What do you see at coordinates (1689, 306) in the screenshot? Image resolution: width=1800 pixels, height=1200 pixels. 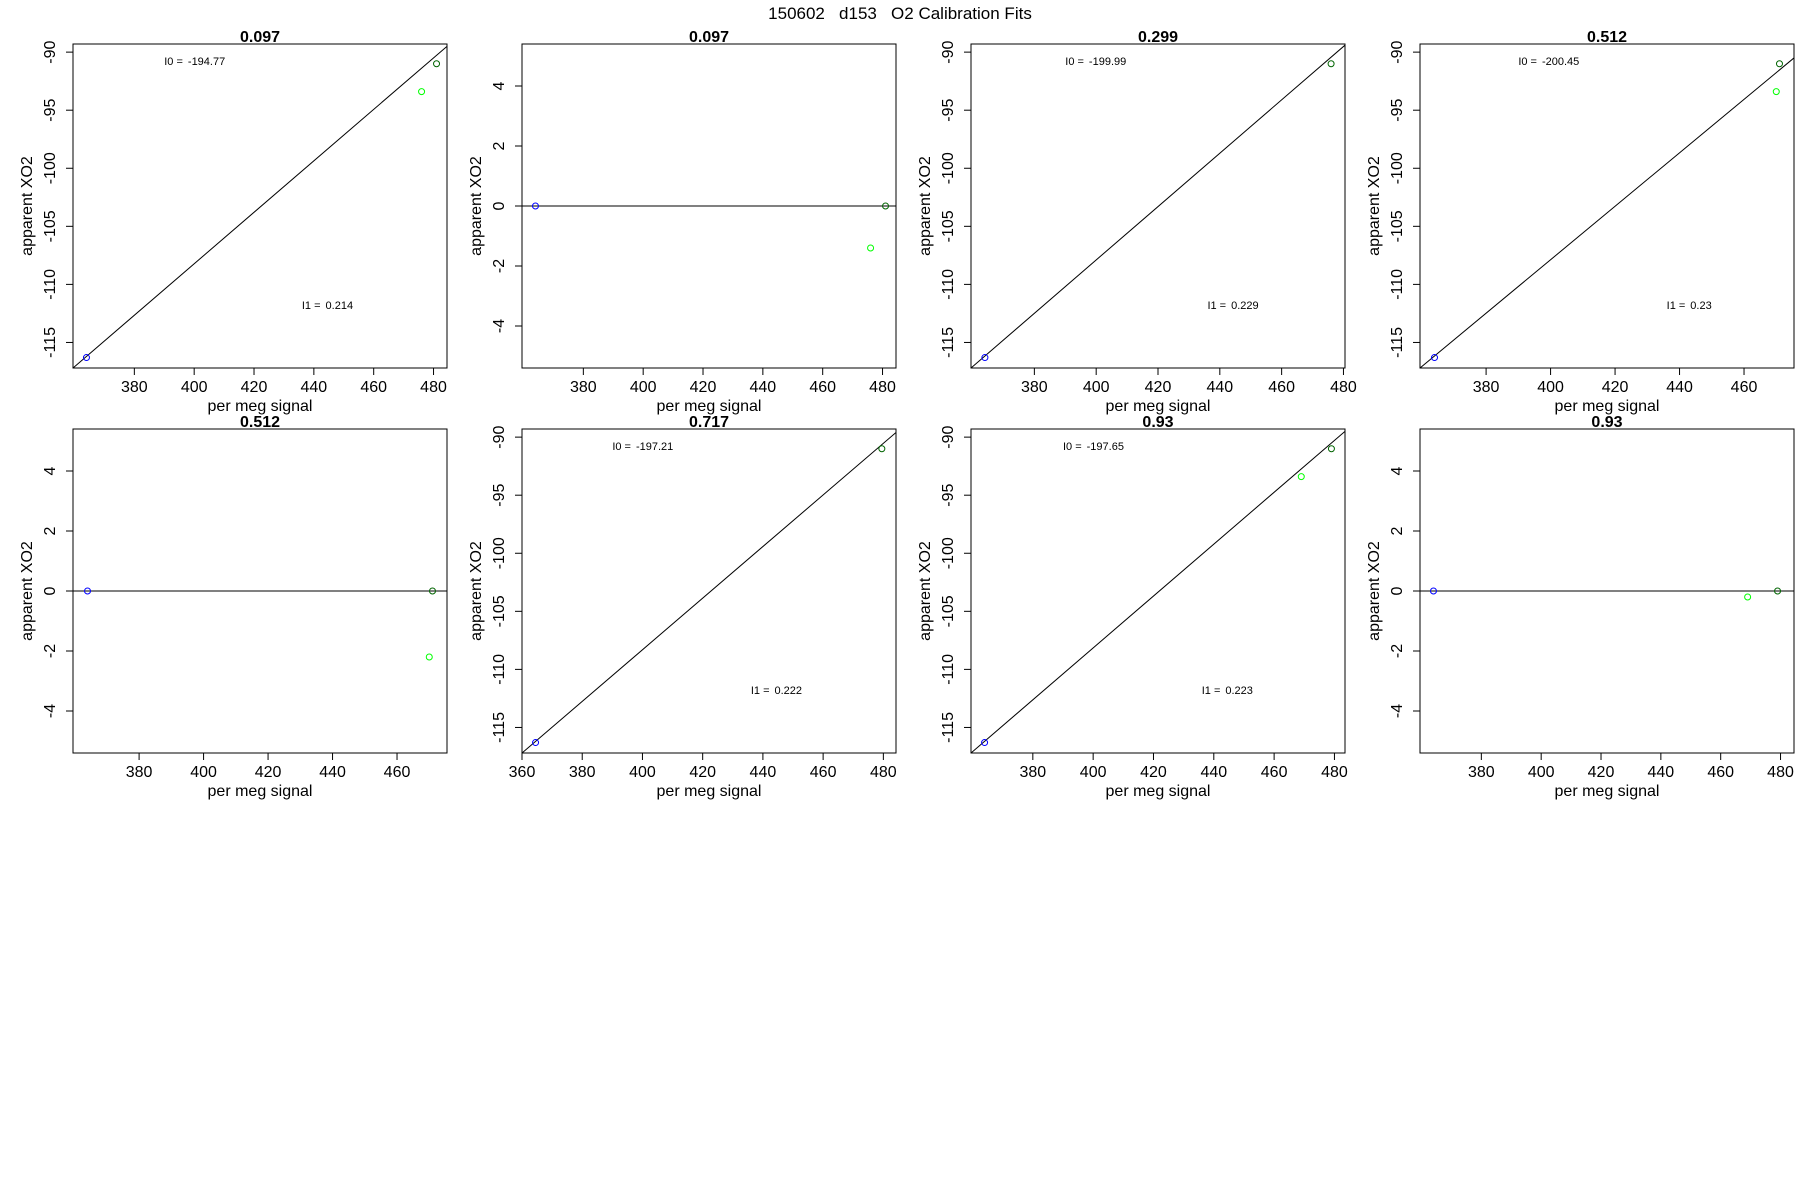 I see `slope-annotation: I1 = 0.23` at bounding box center [1689, 306].